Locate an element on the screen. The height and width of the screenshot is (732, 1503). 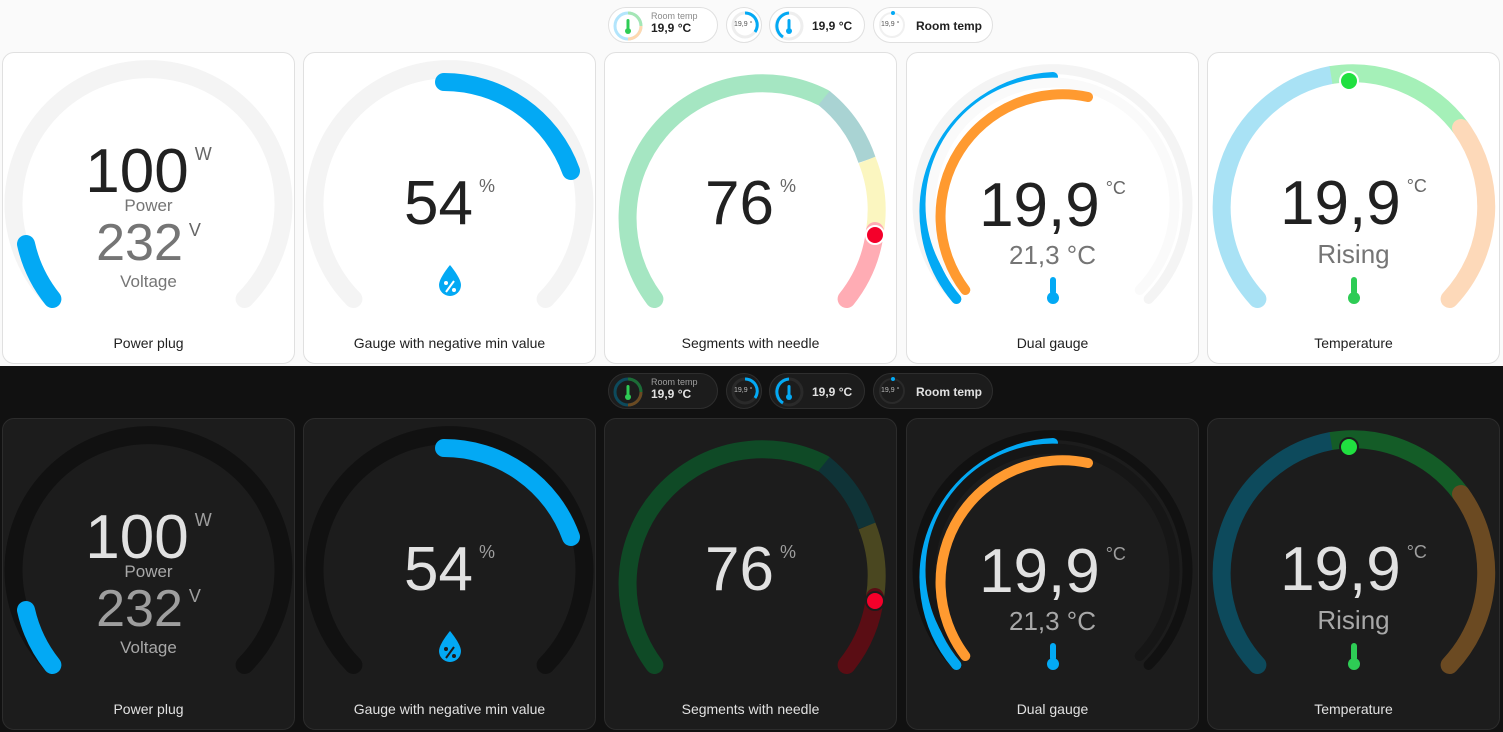
power-label: Power is located at coordinates (148, 571).